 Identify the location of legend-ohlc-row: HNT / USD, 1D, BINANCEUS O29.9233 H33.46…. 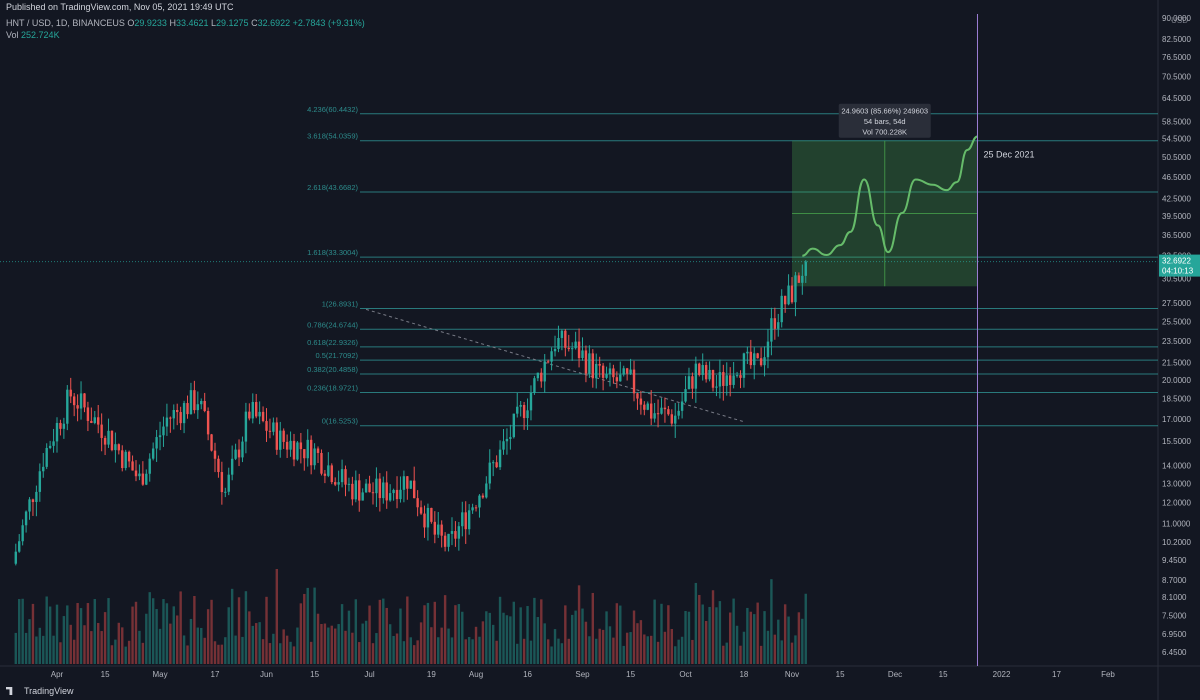
(185, 23).